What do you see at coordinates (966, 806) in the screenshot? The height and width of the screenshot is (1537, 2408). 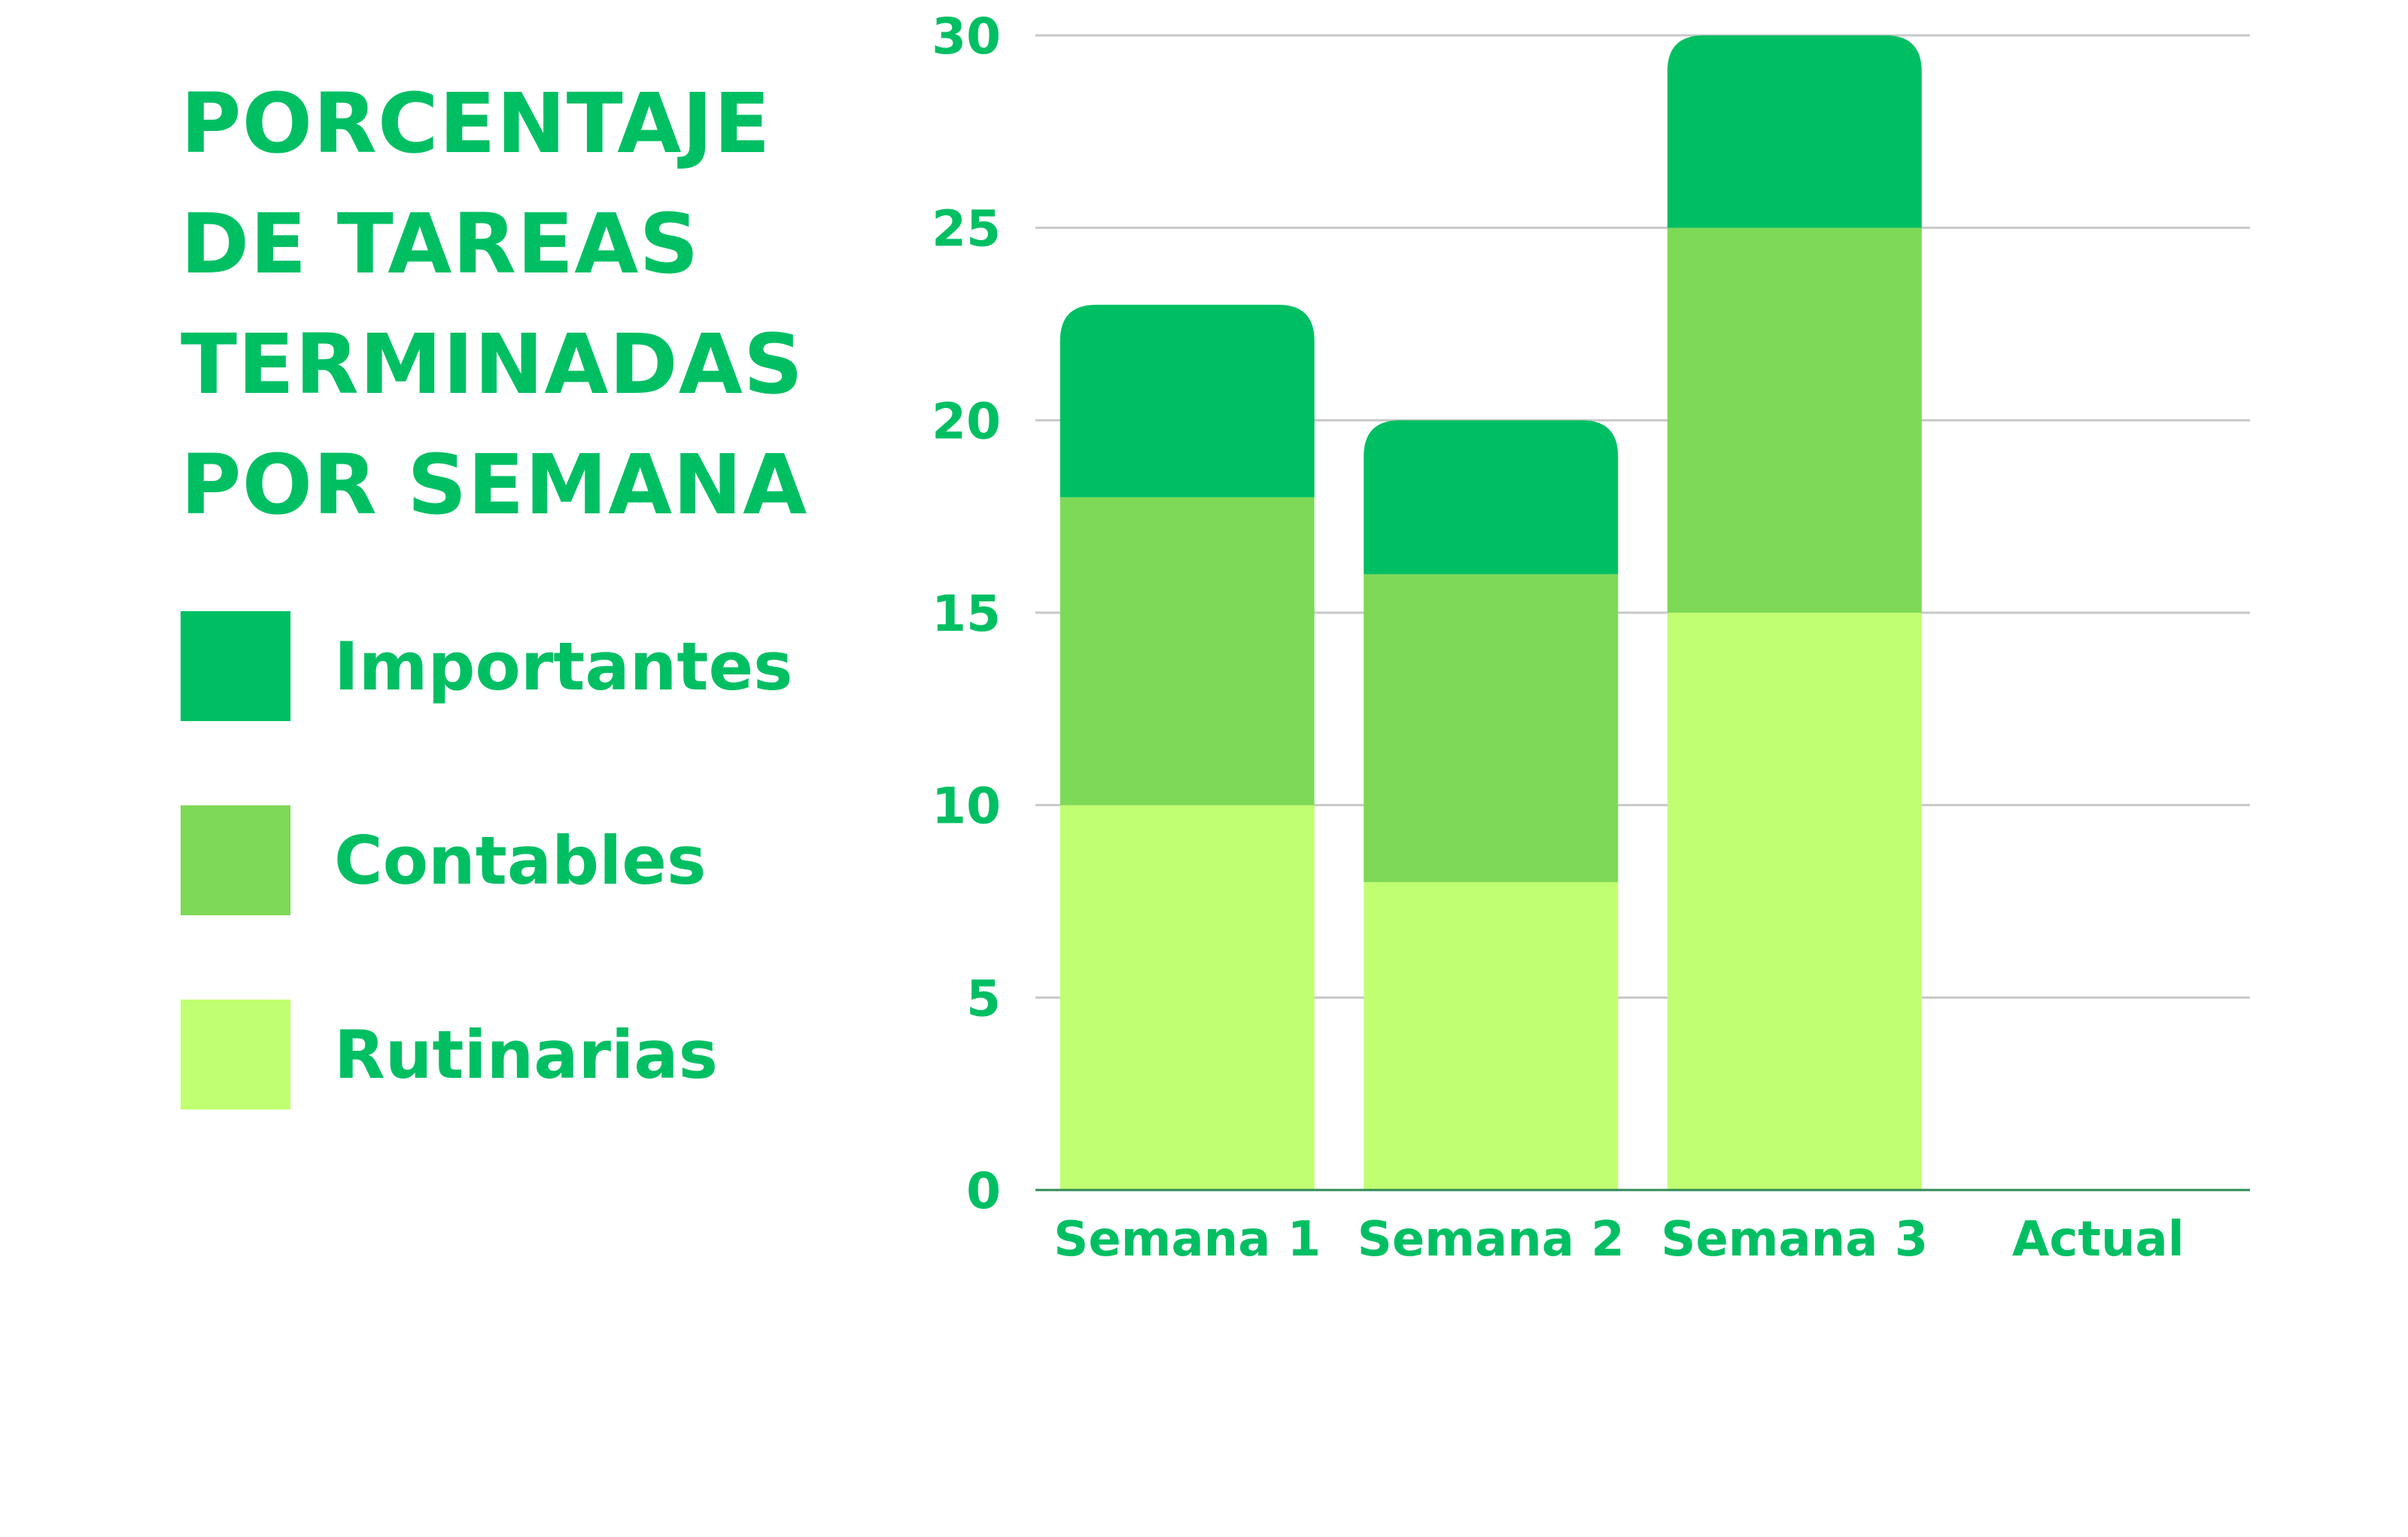 I see `y-tick-label: 10` at bounding box center [966, 806].